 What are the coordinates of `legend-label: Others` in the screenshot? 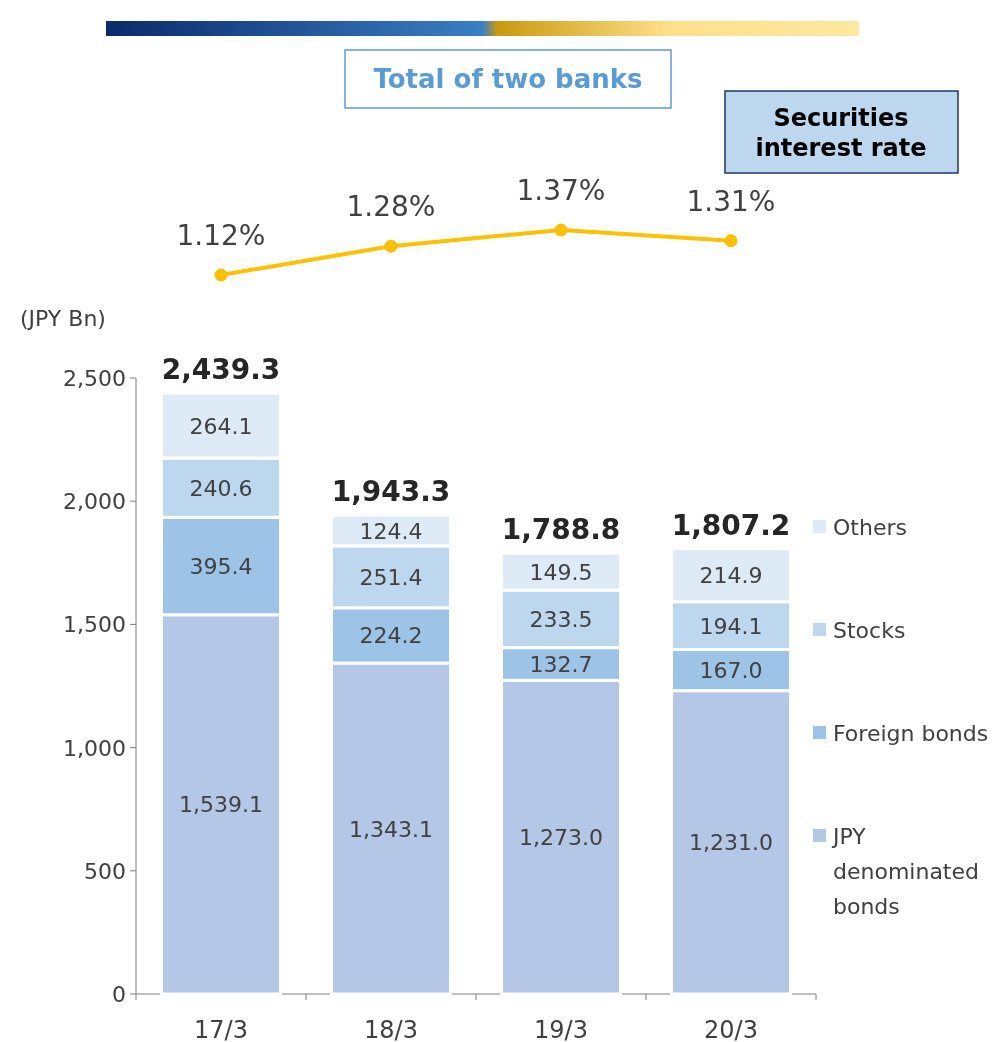 It's located at (870, 527).